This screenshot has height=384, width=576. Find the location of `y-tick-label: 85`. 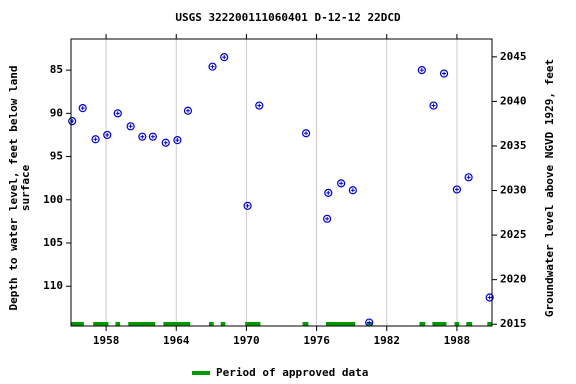

y-tick-label: 85 is located at coordinates (56, 69).